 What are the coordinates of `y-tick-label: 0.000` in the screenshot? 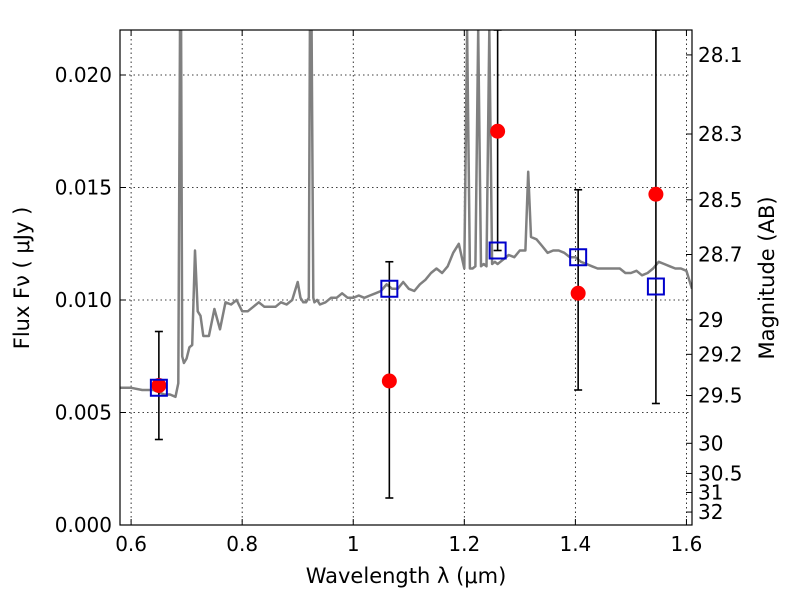 It's located at (83, 525).